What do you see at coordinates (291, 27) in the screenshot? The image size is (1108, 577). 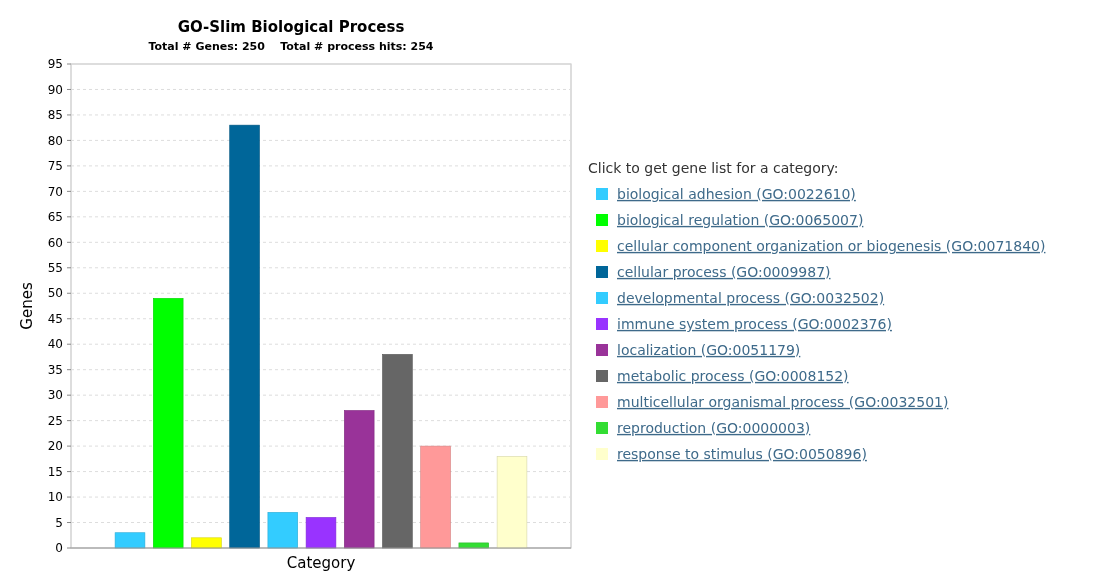 I see `chart-title: GO-Slim Biological Process` at bounding box center [291, 27].